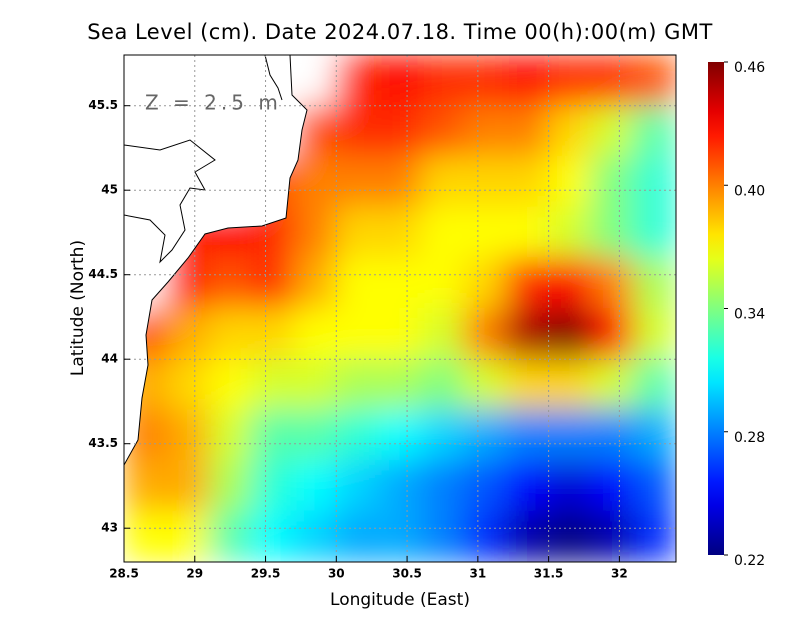  I want to click on river, so click(273, 78).